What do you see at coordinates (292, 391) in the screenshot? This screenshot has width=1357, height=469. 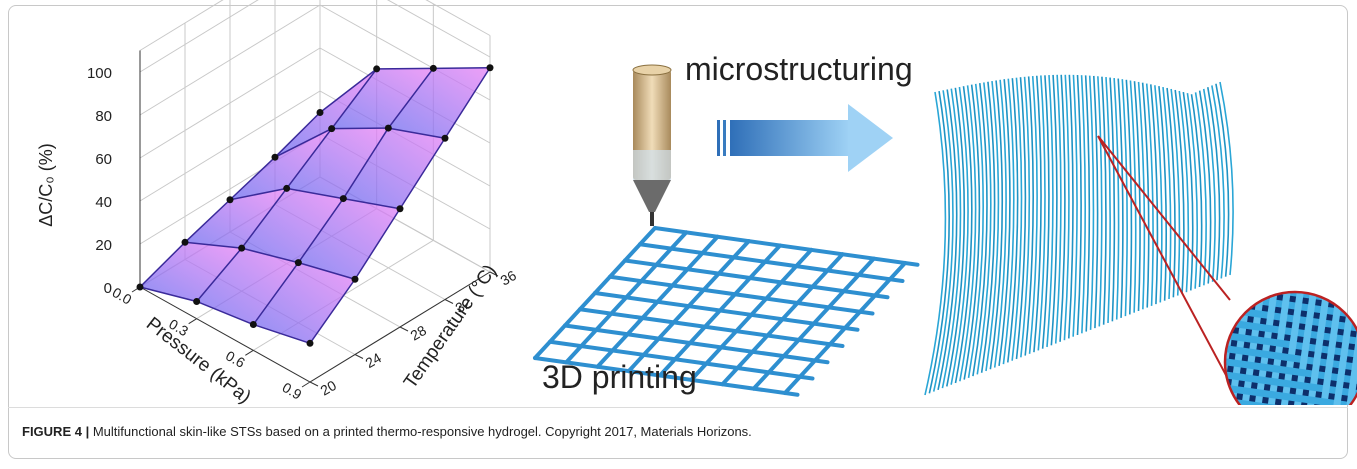 I see `x-tick-label: 0.9` at bounding box center [292, 391].